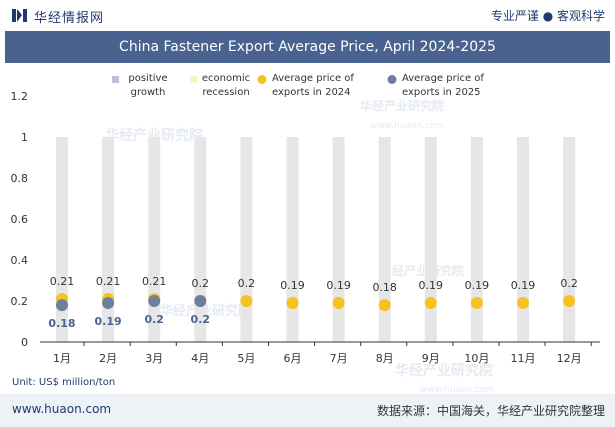 This screenshot has height=427, width=615. I want to click on x-tick-label: 1月, so click(62, 358).